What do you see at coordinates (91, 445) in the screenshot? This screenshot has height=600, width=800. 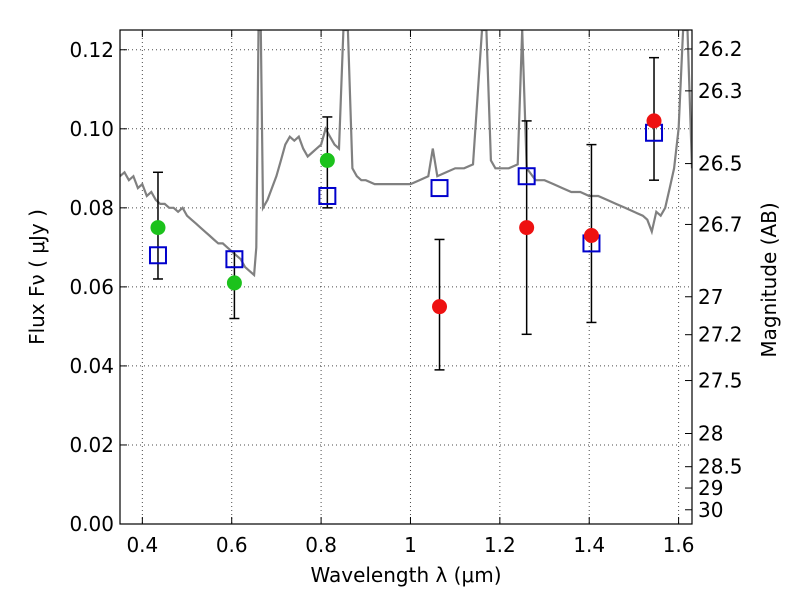 I see `y-tick-label: 0.02` at bounding box center [91, 445].